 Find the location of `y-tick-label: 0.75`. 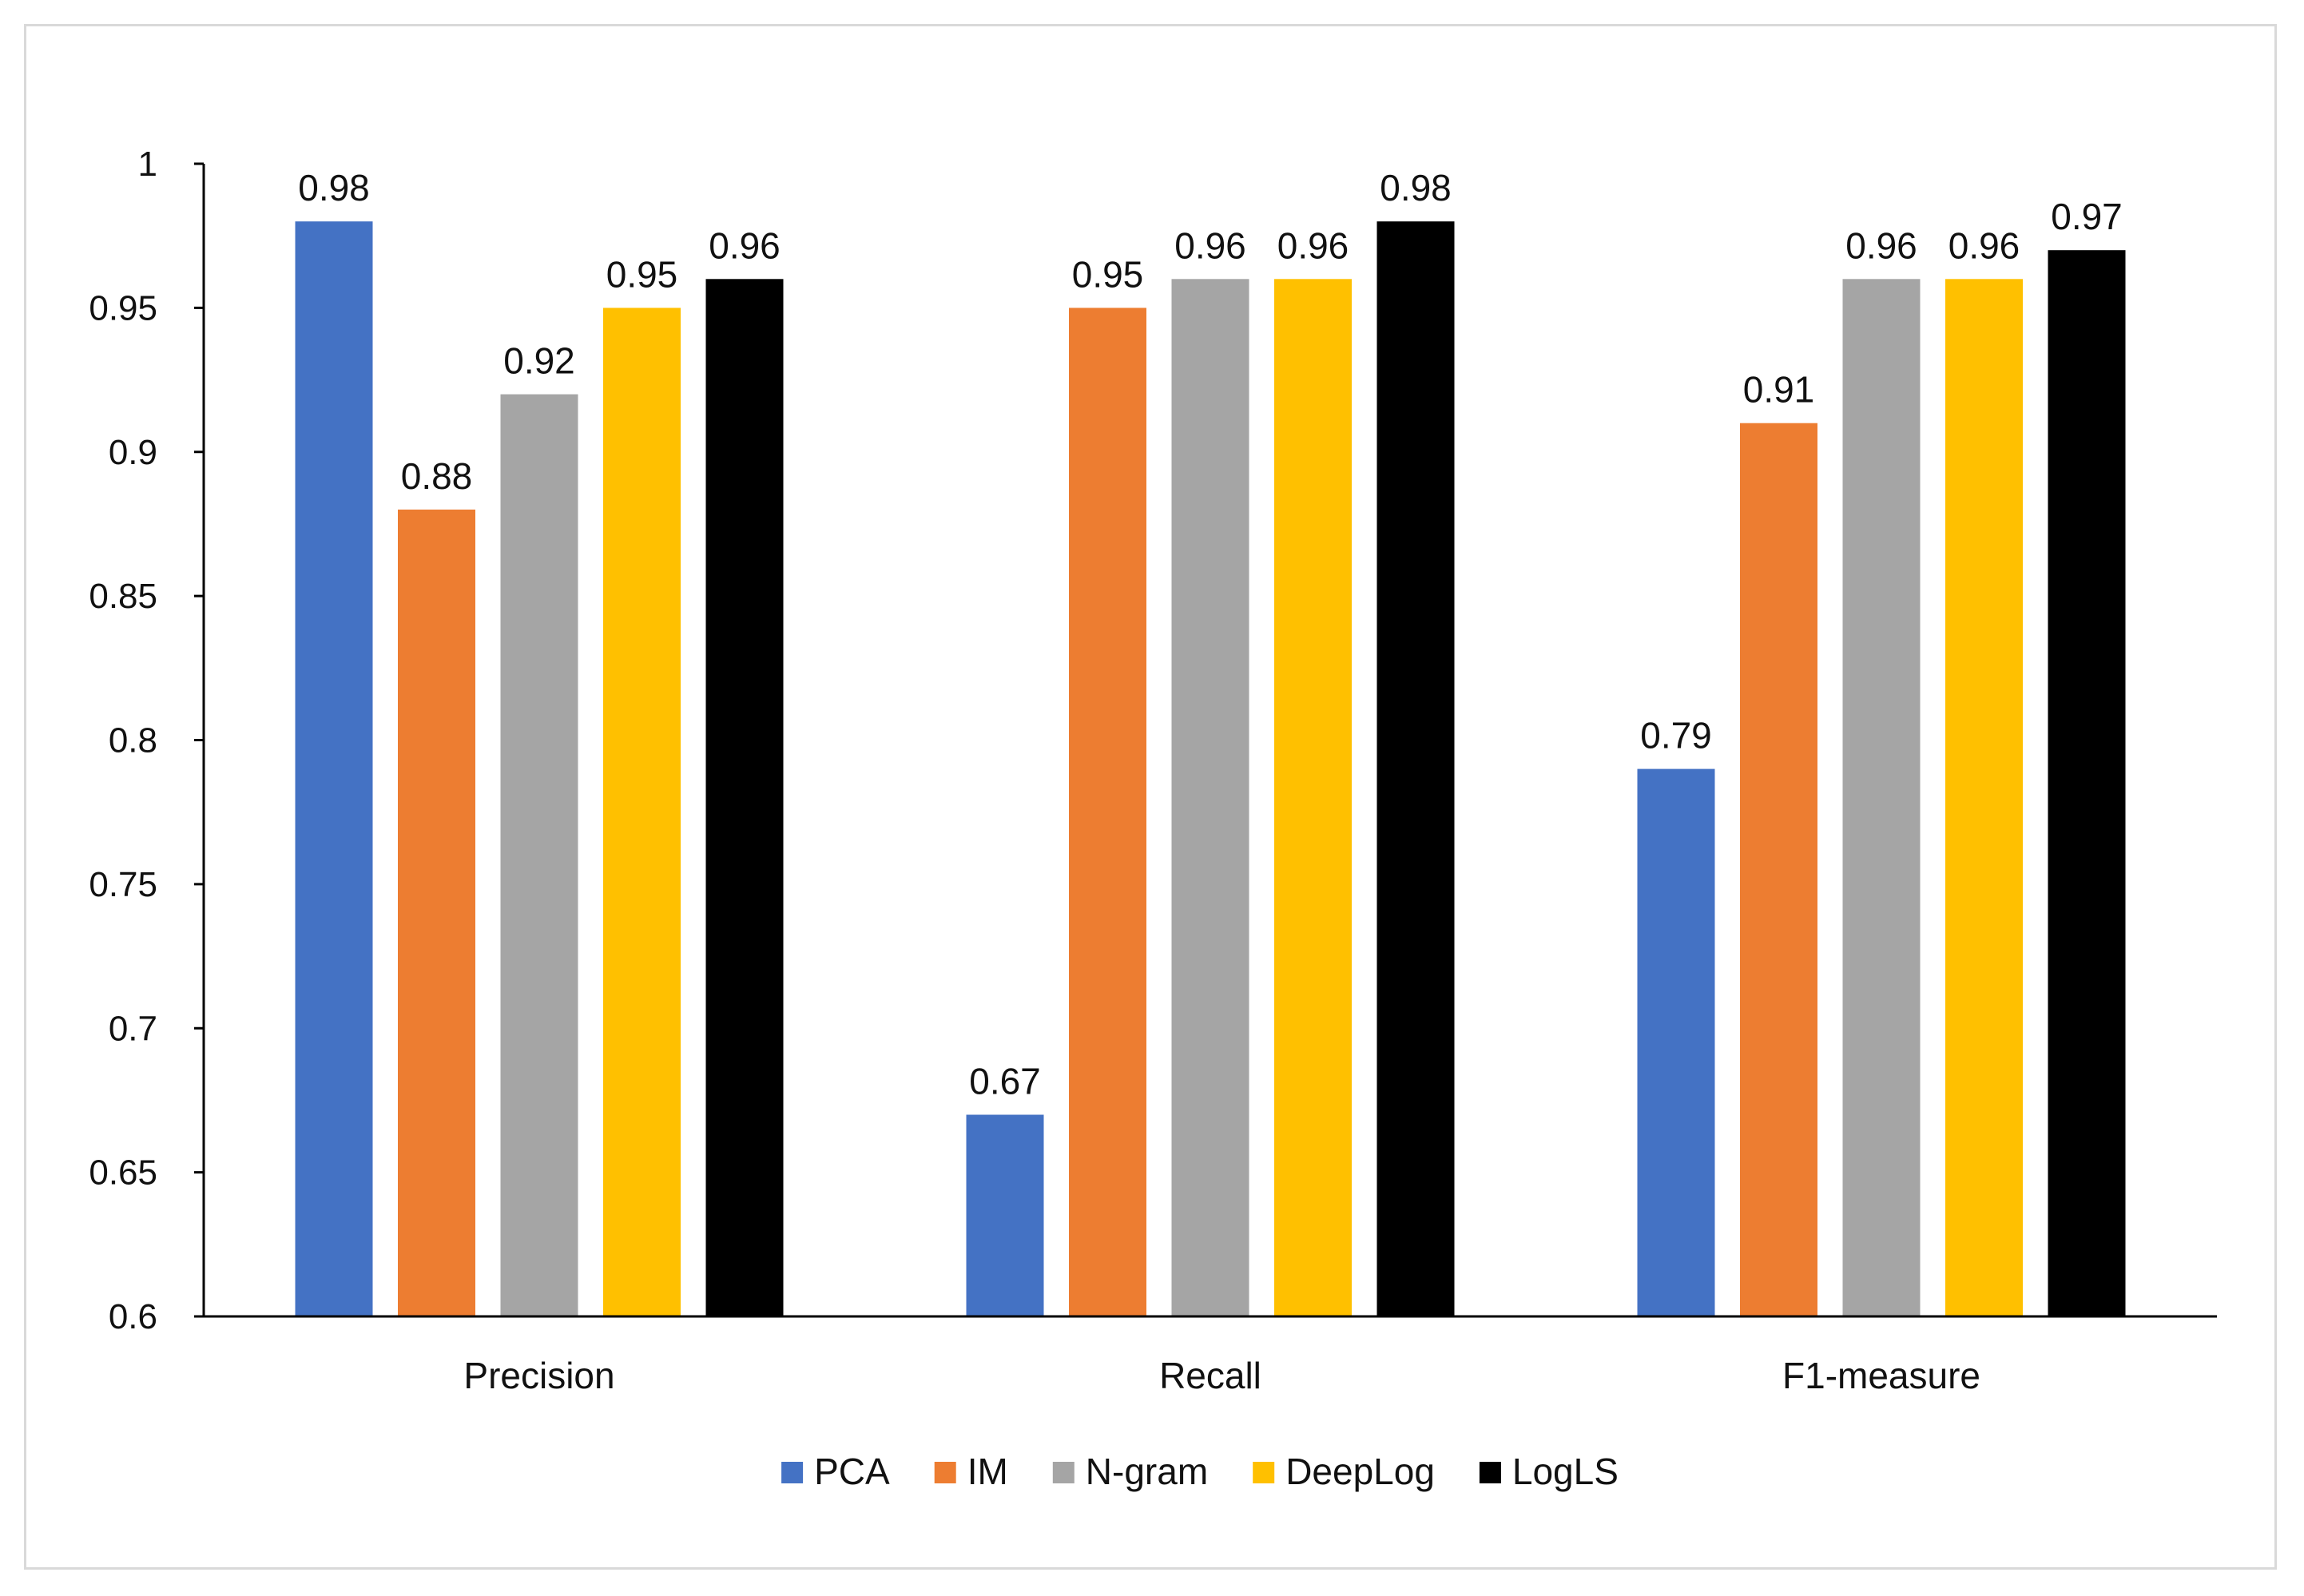

y-tick-label: 0.75 is located at coordinates (123, 884).